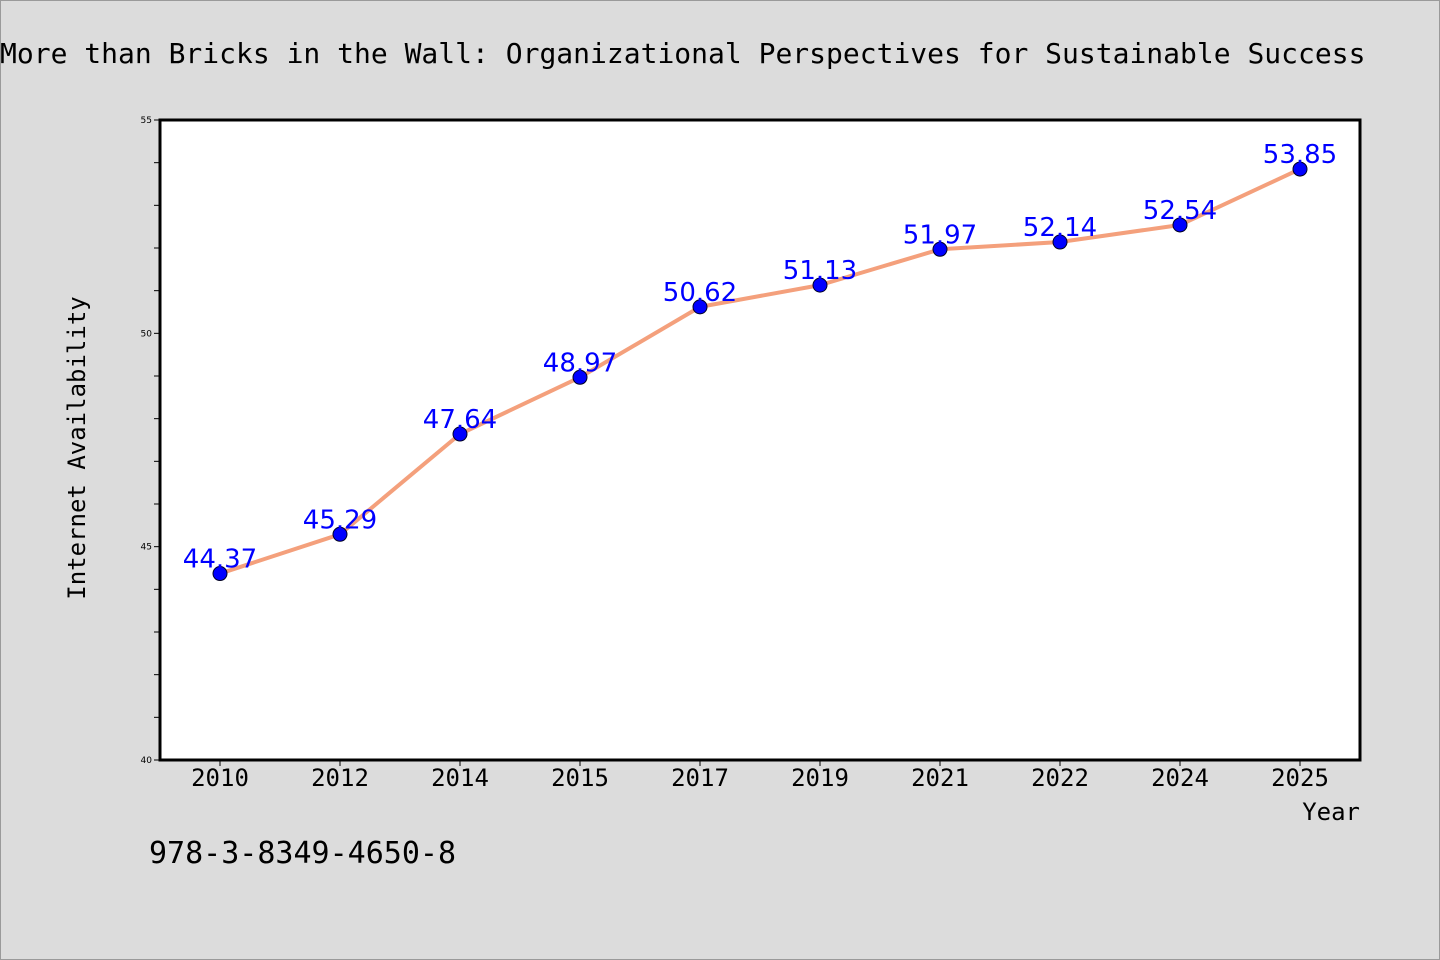 The image size is (1440, 960). What do you see at coordinates (580, 778) in the screenshot?
I see `x-tick-label: 2015` at bounding box center [580, 778].